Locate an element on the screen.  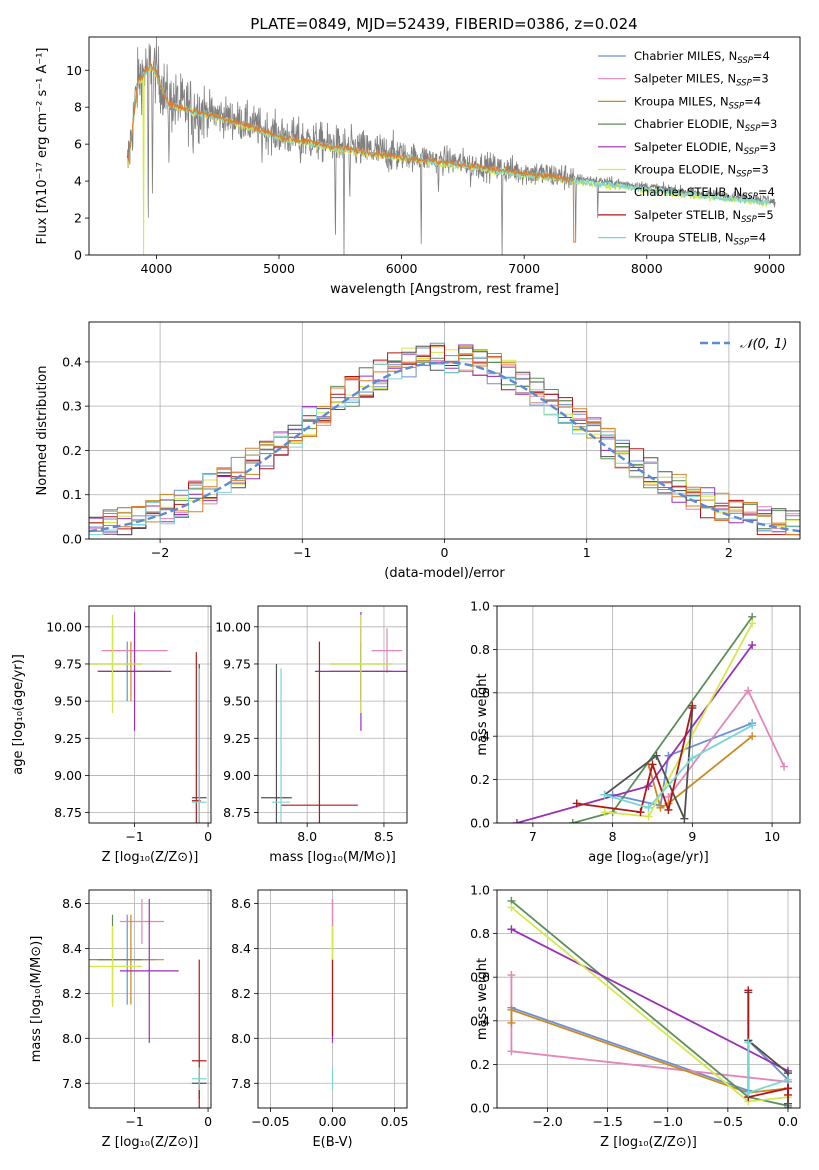
mass_vs_Z-frame is located at coordinates (150, 999).